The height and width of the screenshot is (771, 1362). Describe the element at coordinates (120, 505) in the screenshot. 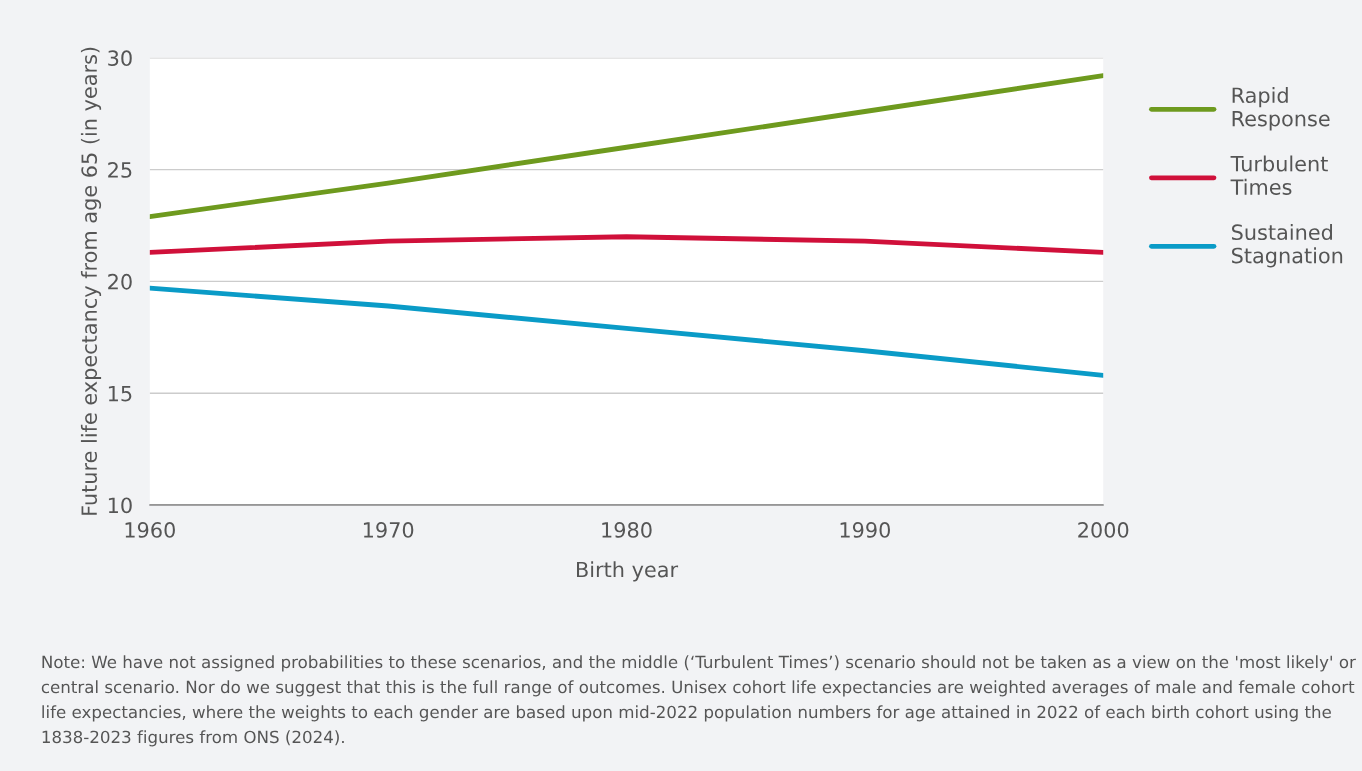

I see `y-tick-label: 10` at that location.